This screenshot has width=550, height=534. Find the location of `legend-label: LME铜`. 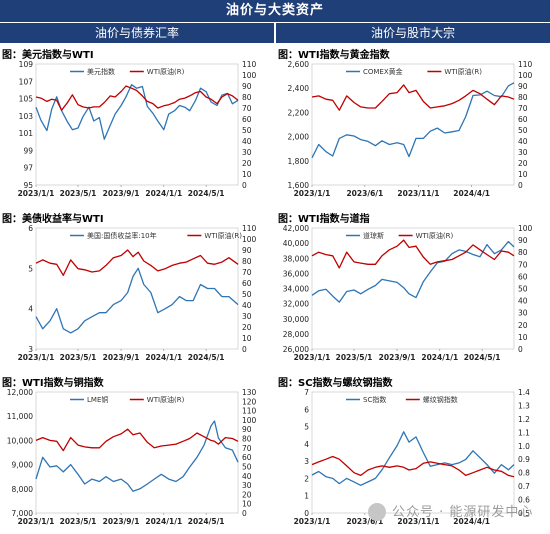

legend-label: LME铜 is located at coordinates (97, 399).